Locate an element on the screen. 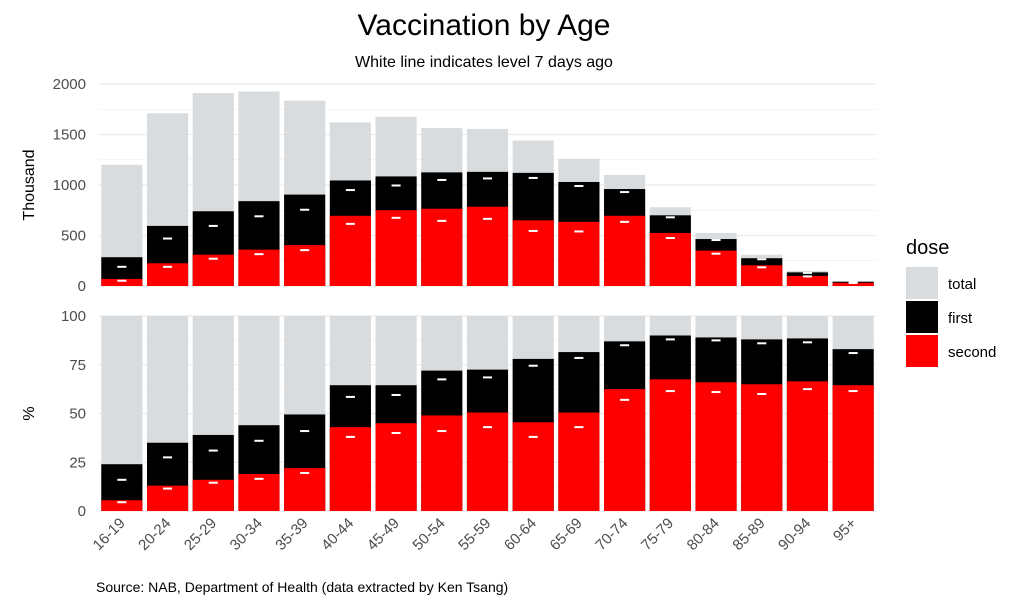  y-tick-label: 75 is located at coordinates (77, 365).